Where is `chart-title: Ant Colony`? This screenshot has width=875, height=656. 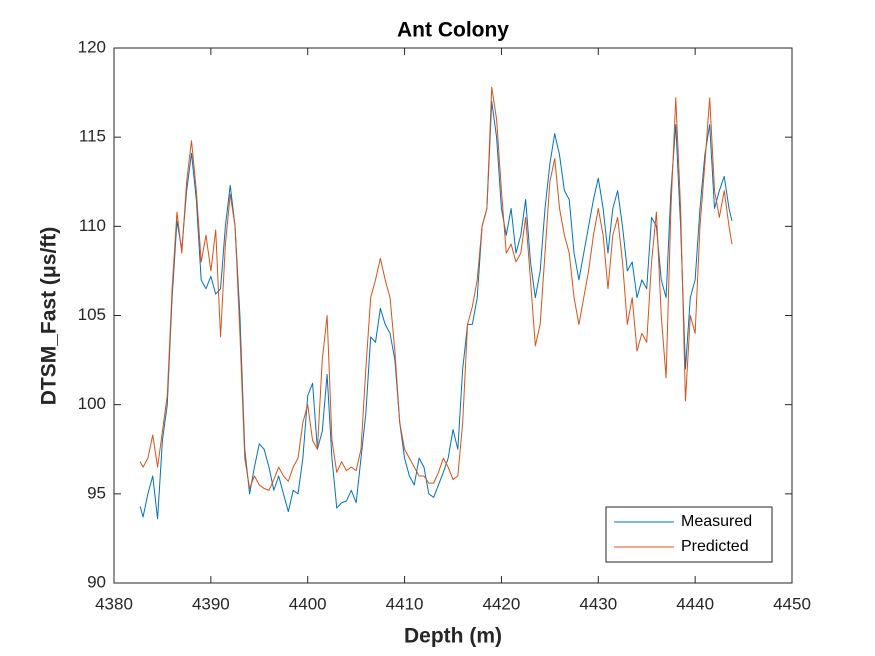 chart-title: Ant Colony is located at coordinates (453, 30).